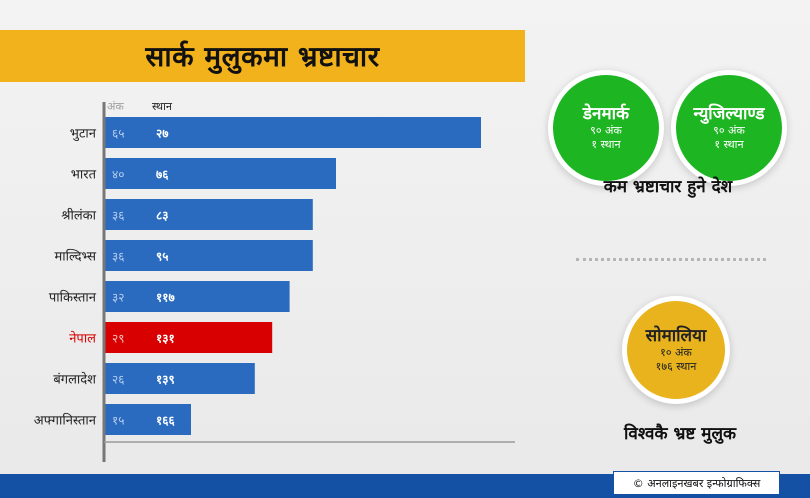 Image resolution: width=810 pixels, height=498 pixels. Describe the element at coordinates (65, 421) in the screenshot. I see `category-label: अफ्गानिस्तान` at that location.